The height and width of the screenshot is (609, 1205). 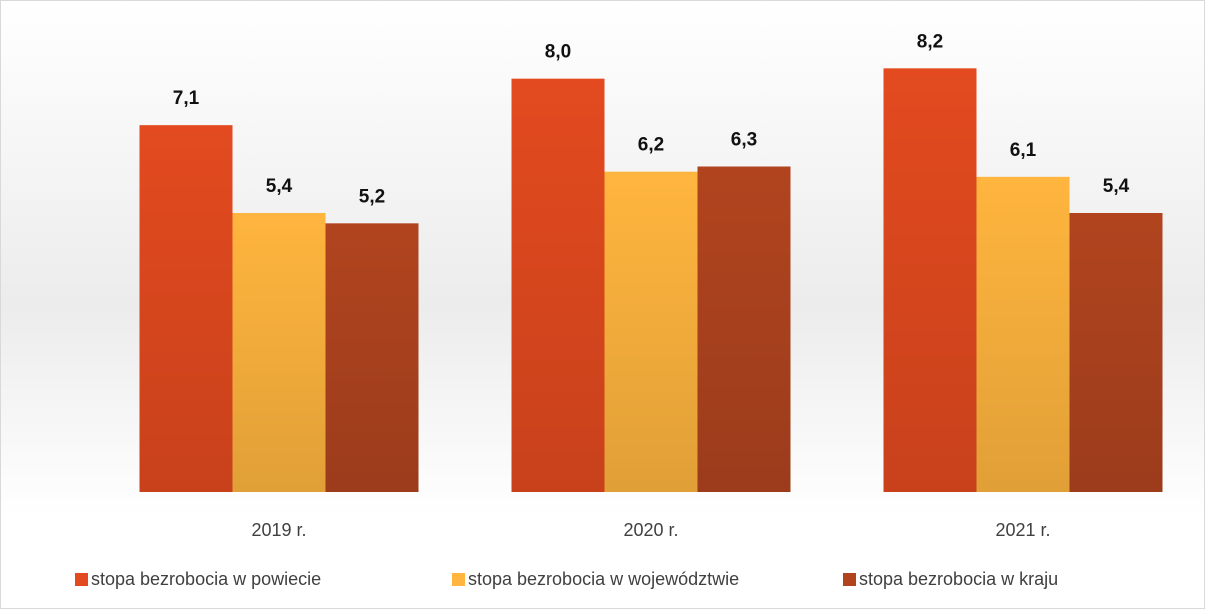 I want to click on legend-label: stopa bezrobocia w kraju, so click(x=958, y=579).